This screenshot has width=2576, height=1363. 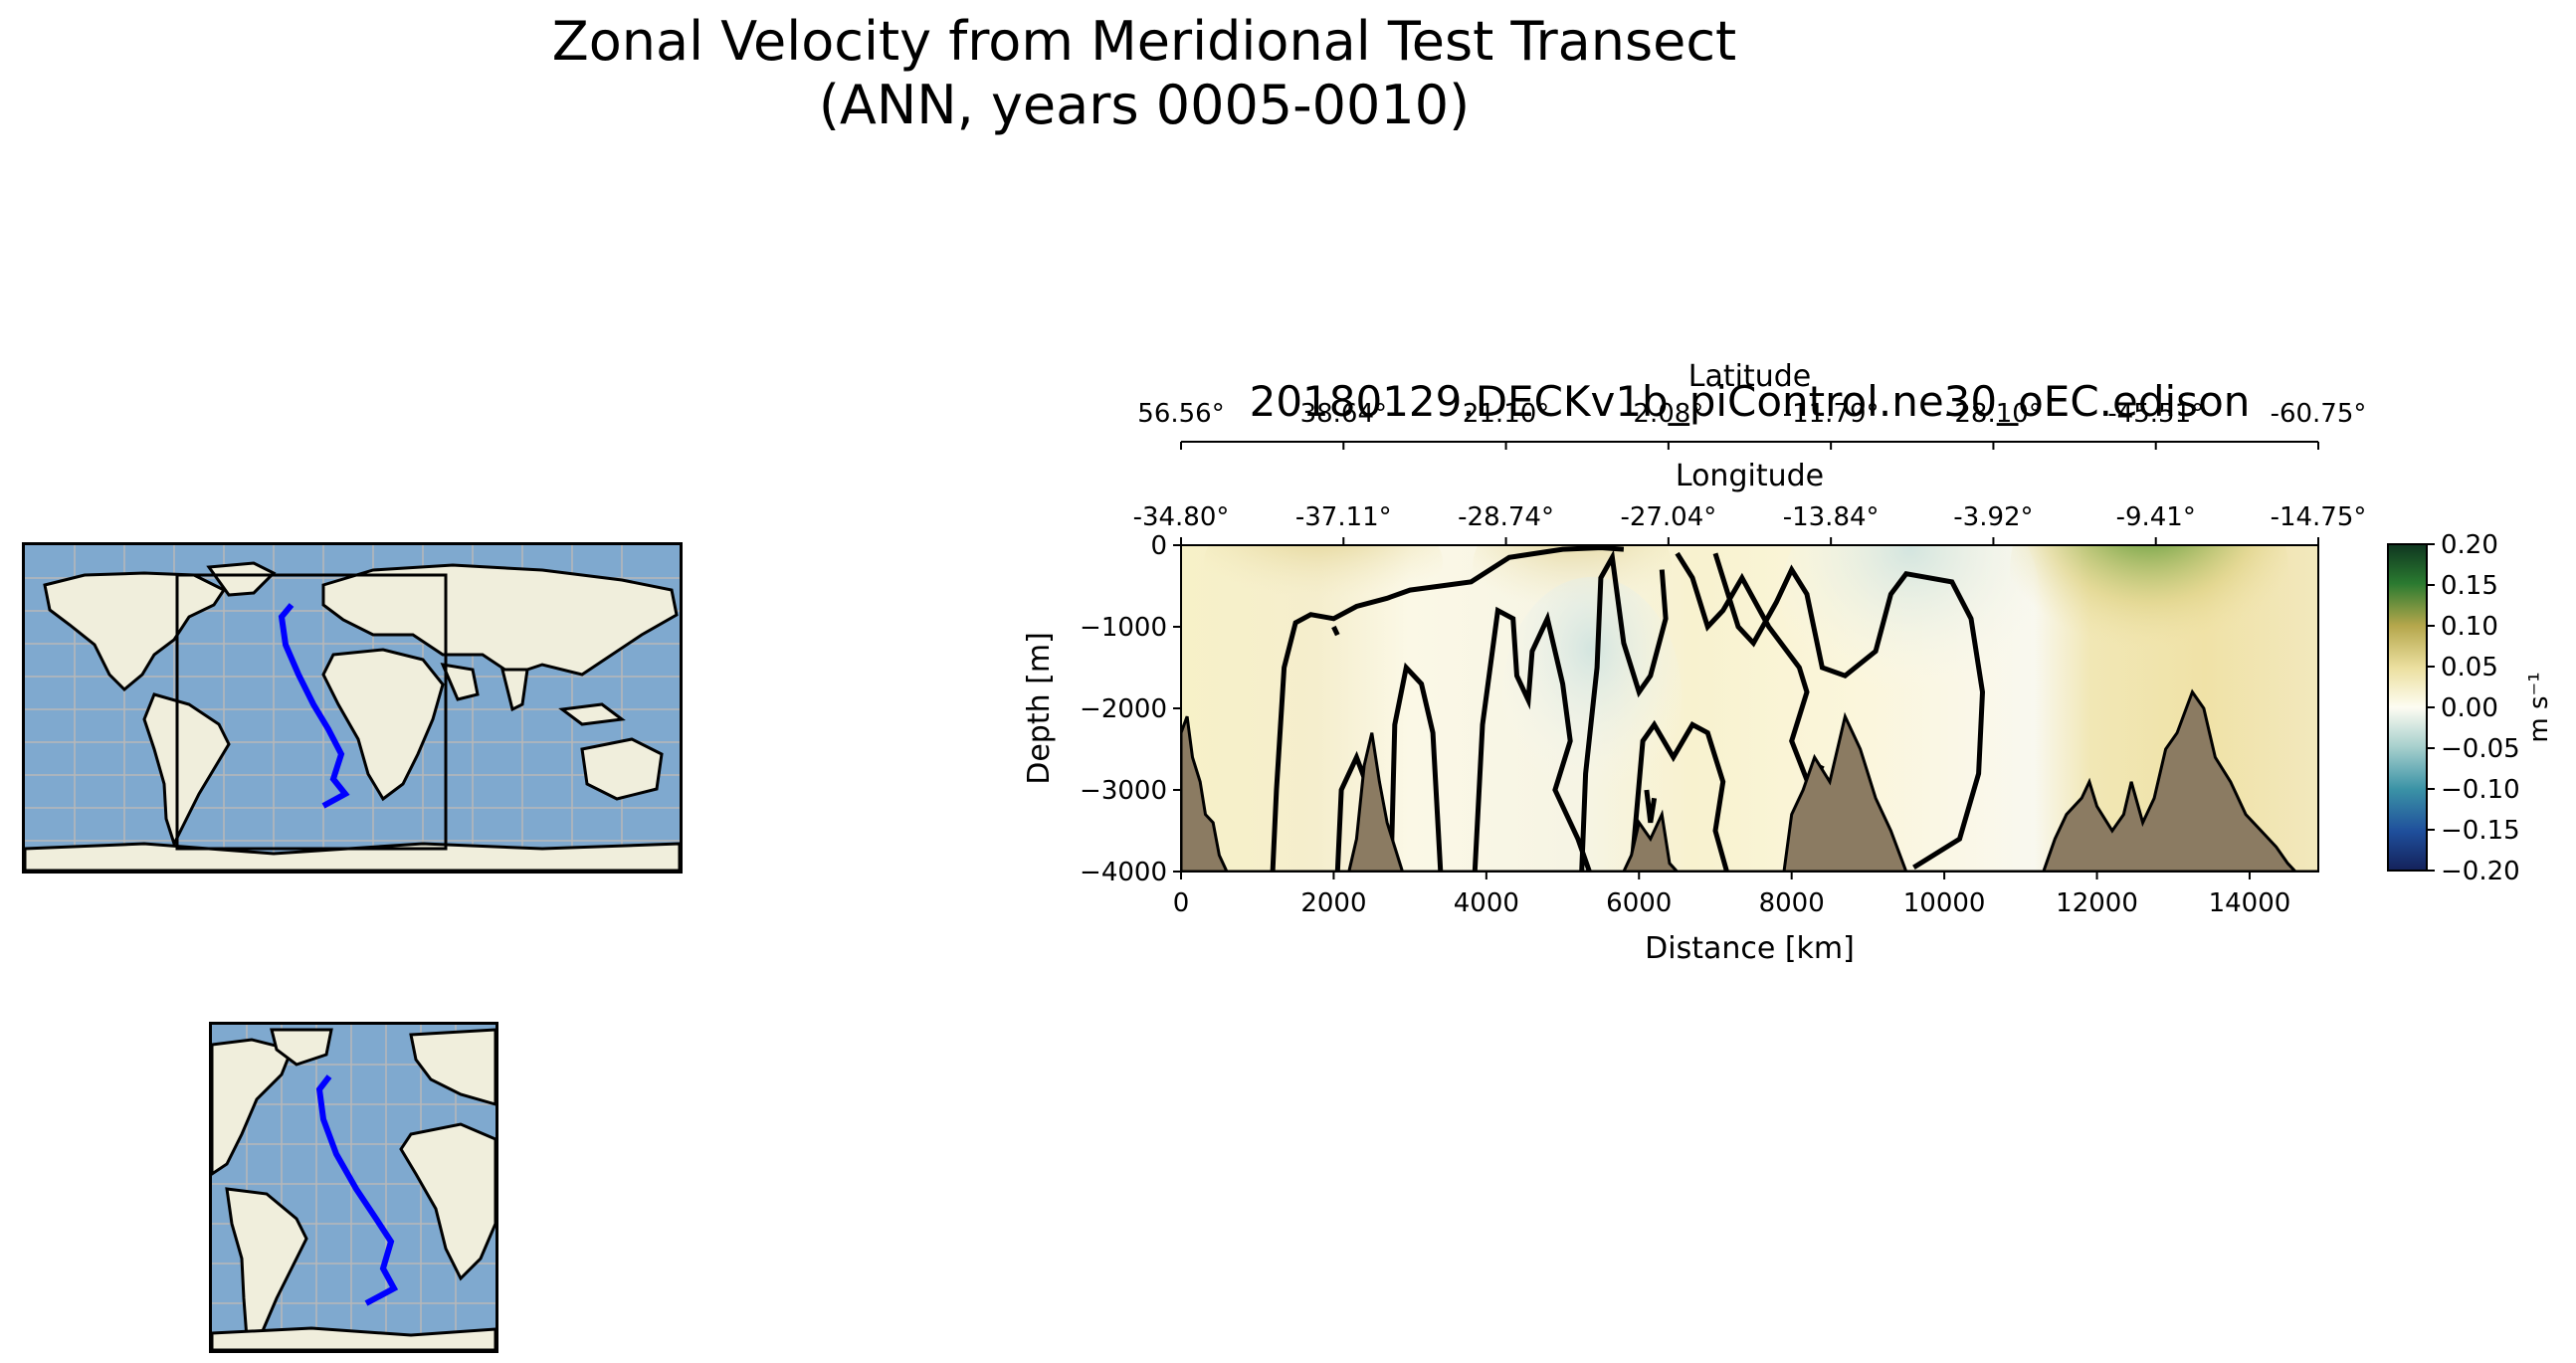 I want to click on colorbar-label: m s⁻¹, so click(x=2539, y=707).